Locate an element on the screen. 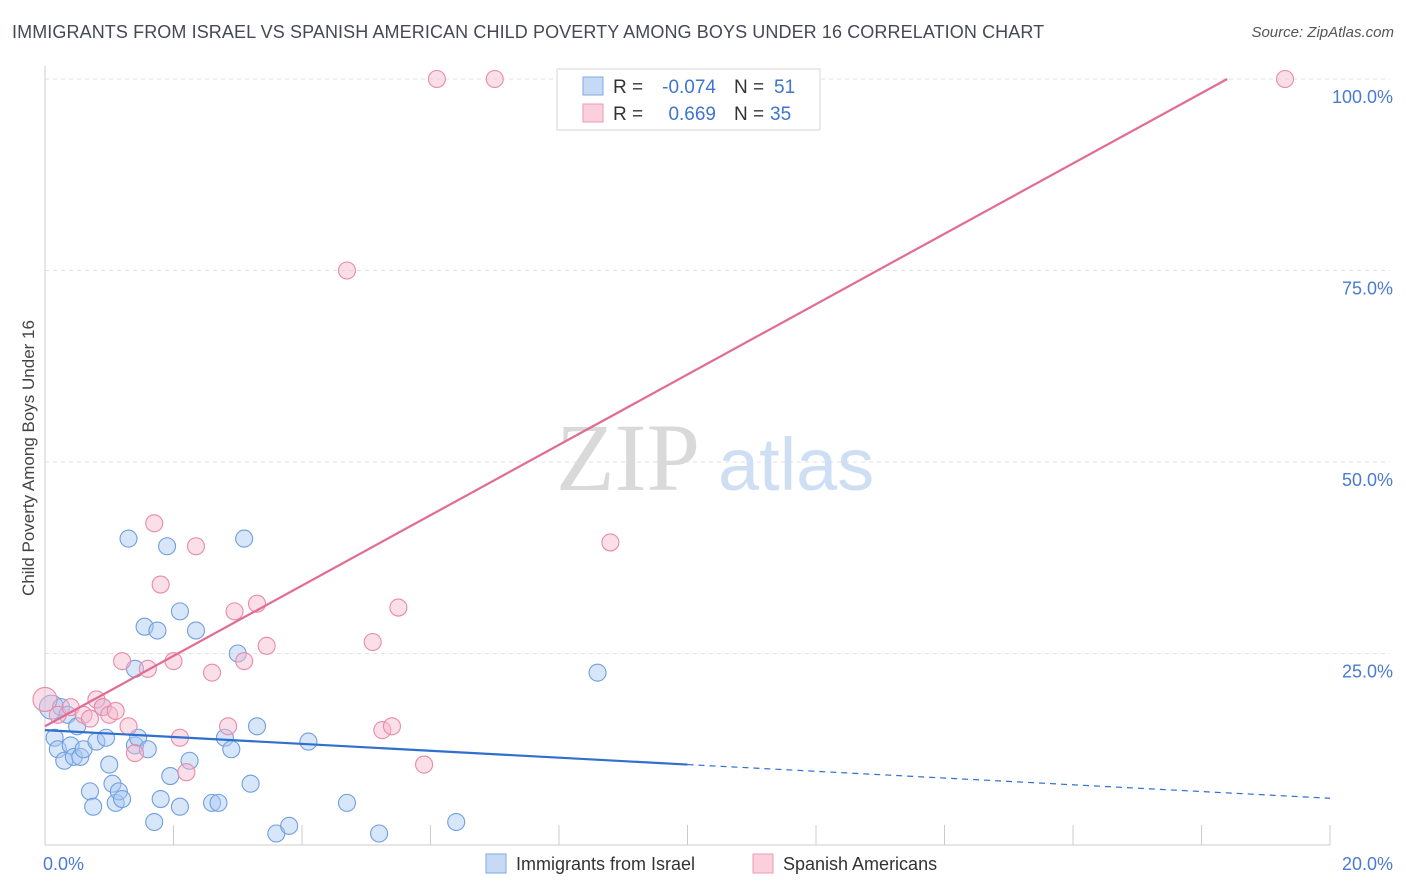 The width and height of the screenshot is (1406, 892). bottom-legend-swatch-spanish is located at coordinates (763, 863).